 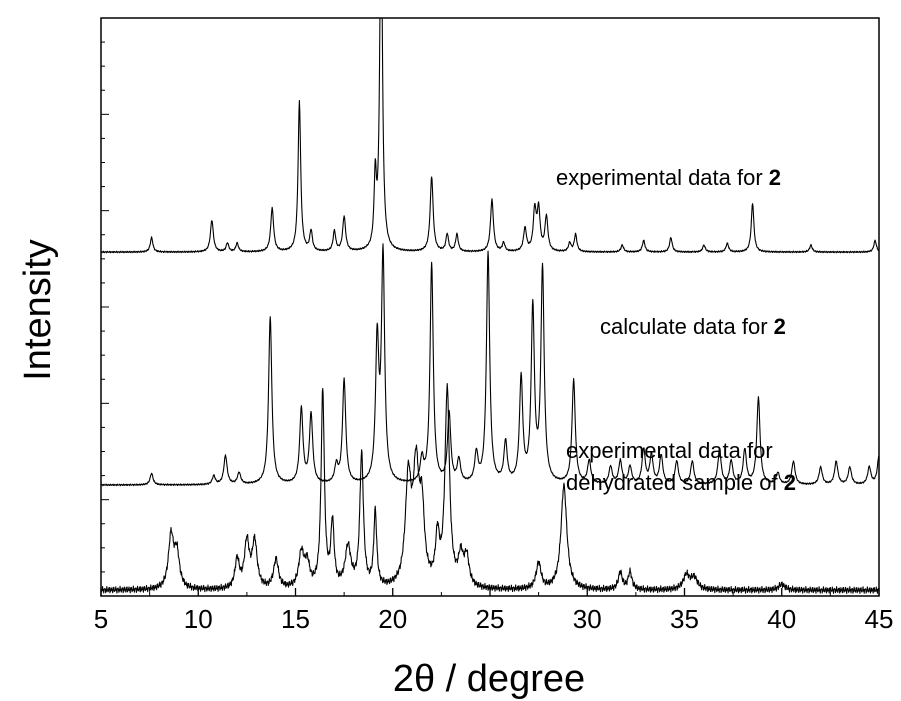 What do you see at coordinates (669, 450) in the screenshot?
I see `annotation-dehydrated-line1: experimental data for` at bounding box center [669, 450].